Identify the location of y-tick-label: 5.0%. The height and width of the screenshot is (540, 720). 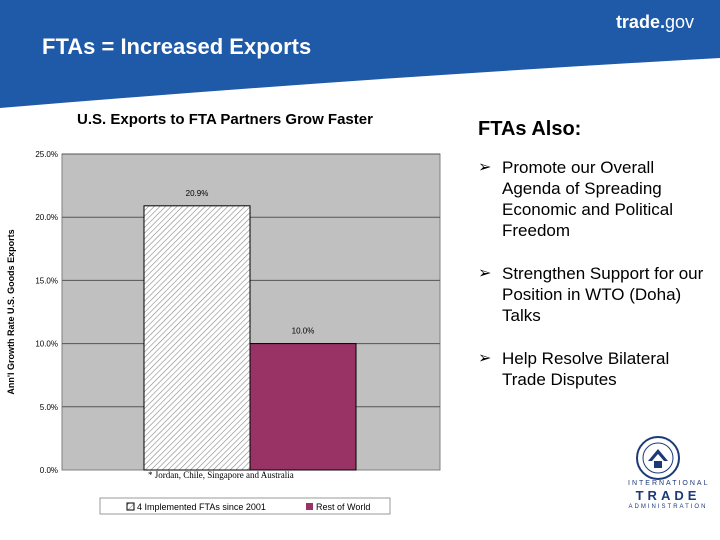
(49, 407).